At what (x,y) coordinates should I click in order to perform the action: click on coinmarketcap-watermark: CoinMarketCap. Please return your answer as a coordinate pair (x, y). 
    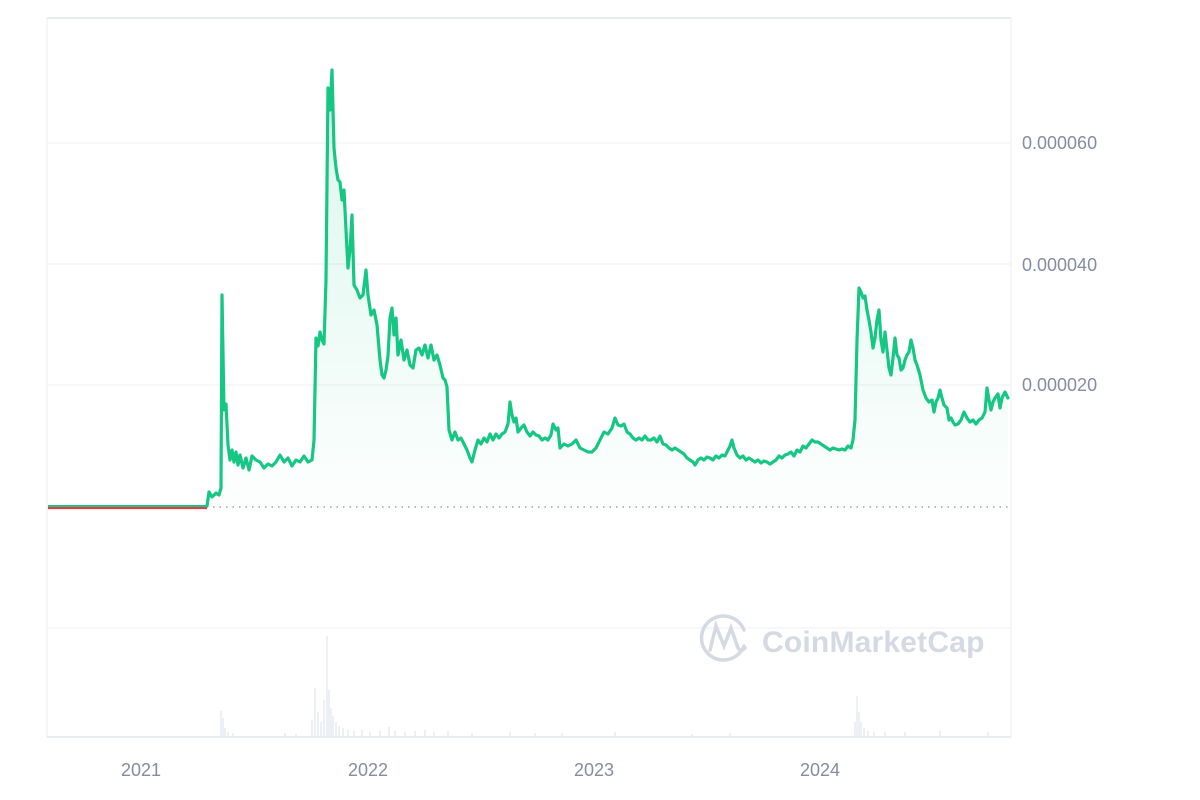
    Looking at the image, I should click on (842, 638).